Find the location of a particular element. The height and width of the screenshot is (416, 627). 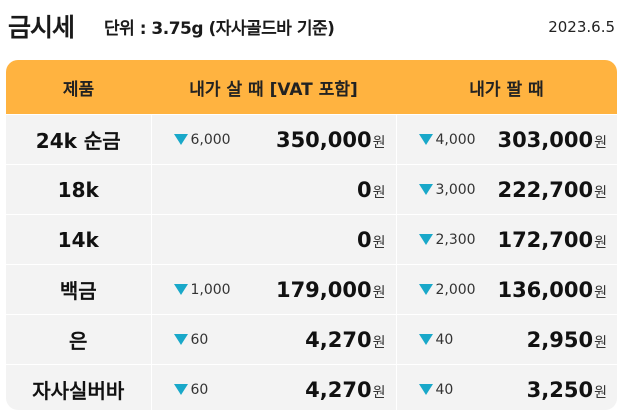

table-row: 자사실버바 60 4,270원 40 3,250원 is located at coordinates (311, 387).